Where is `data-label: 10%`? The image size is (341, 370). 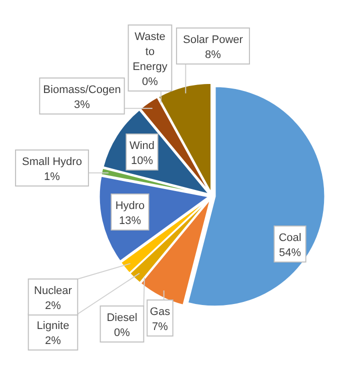
data-label: 10% is located at coordinates (142, 161).